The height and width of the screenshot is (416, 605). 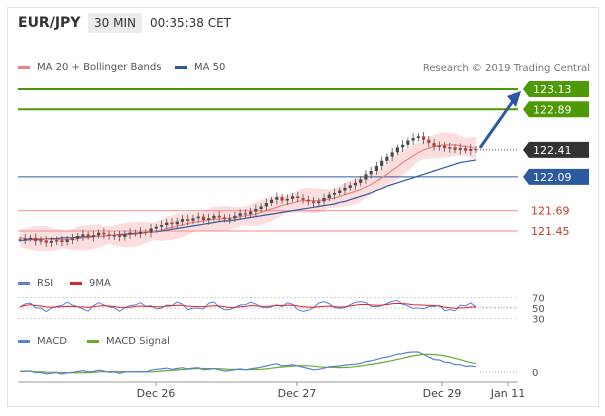 What do you see at coordinates (89, 67) in the screenshot?
I see `legend-ma20: MA 20 + Bollinger Bands` at bounding box center [89, 67].